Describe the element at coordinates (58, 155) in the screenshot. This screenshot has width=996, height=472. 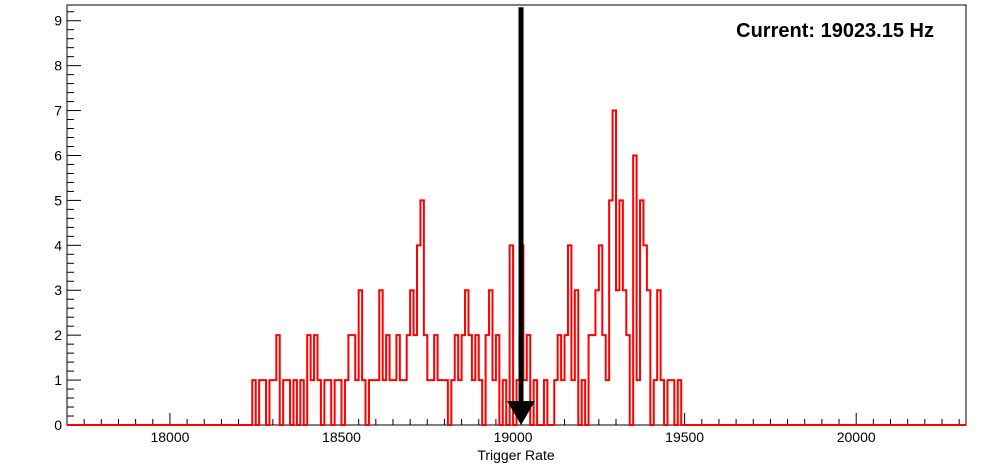
I see `y-tick-label: 6` at that location.